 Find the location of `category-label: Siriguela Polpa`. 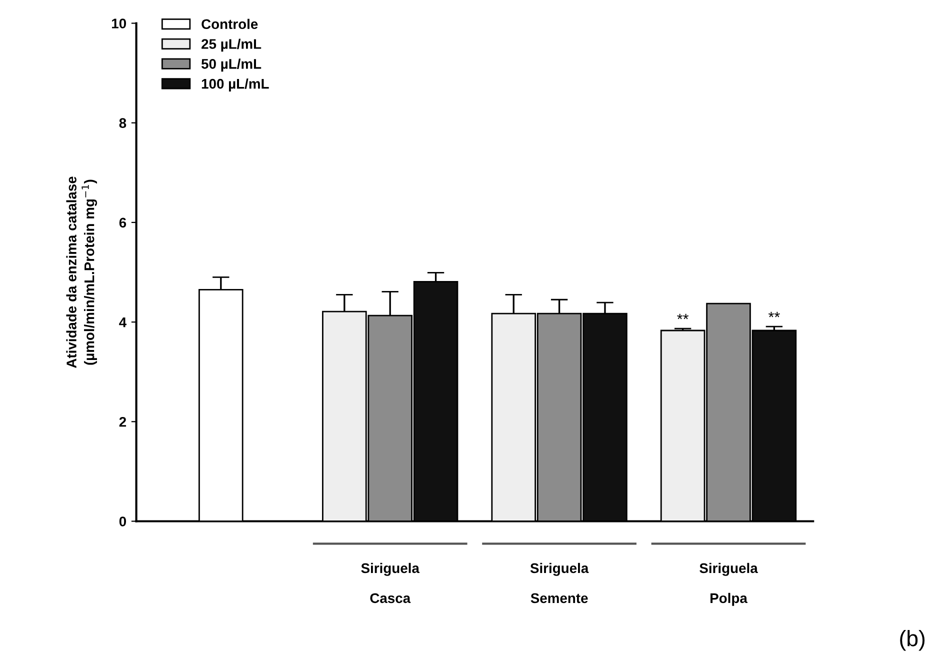

category-label: Siriguela Polpa is located at coordinates (729, 584).